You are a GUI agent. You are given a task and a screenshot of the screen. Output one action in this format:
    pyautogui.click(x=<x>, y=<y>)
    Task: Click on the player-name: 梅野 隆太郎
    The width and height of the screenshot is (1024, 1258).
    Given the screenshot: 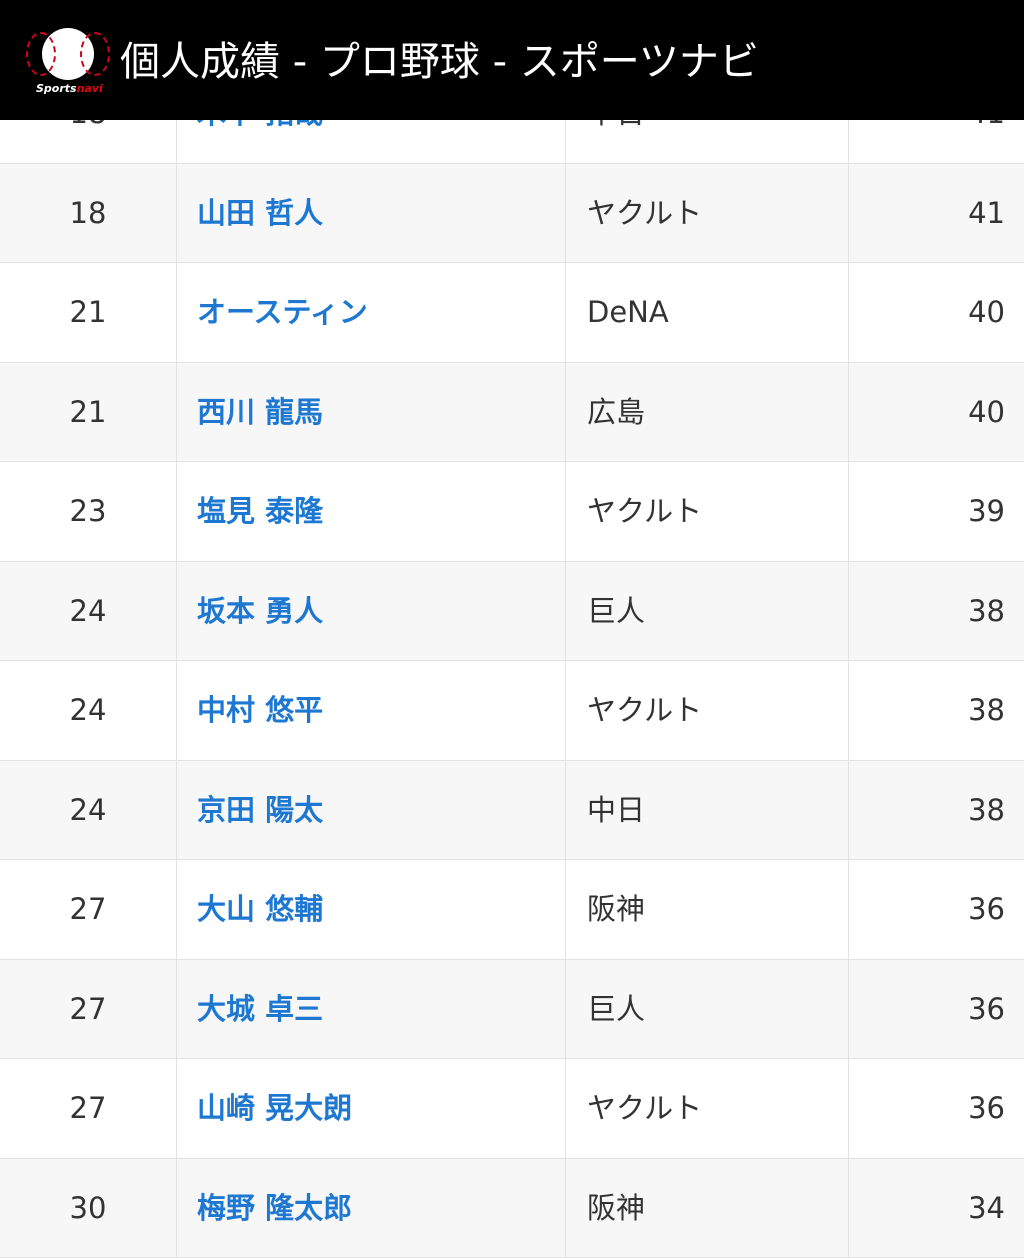 What is the action you would take?
    pyautogui.click(x=274, y=1208)
    